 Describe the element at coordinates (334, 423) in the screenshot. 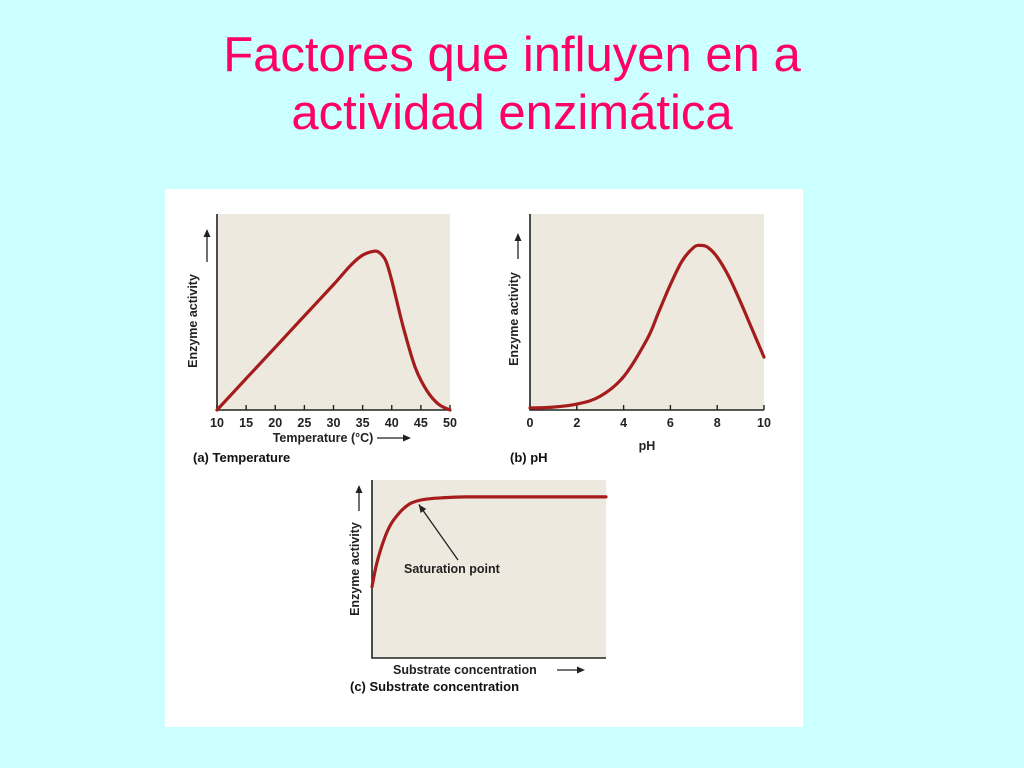

I see `x-tick-label-temperature-30: 30` at that location.